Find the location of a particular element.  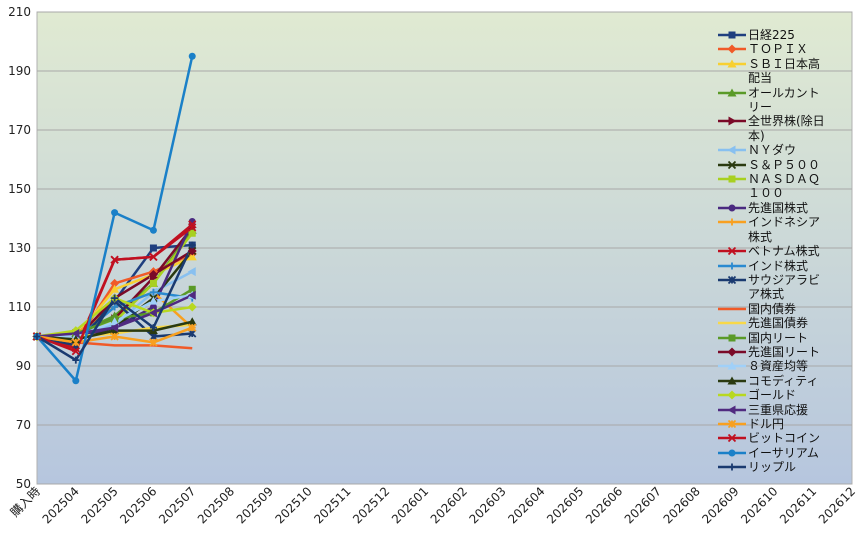

legend-item: ドル円 is located at coordinates (772, 424).